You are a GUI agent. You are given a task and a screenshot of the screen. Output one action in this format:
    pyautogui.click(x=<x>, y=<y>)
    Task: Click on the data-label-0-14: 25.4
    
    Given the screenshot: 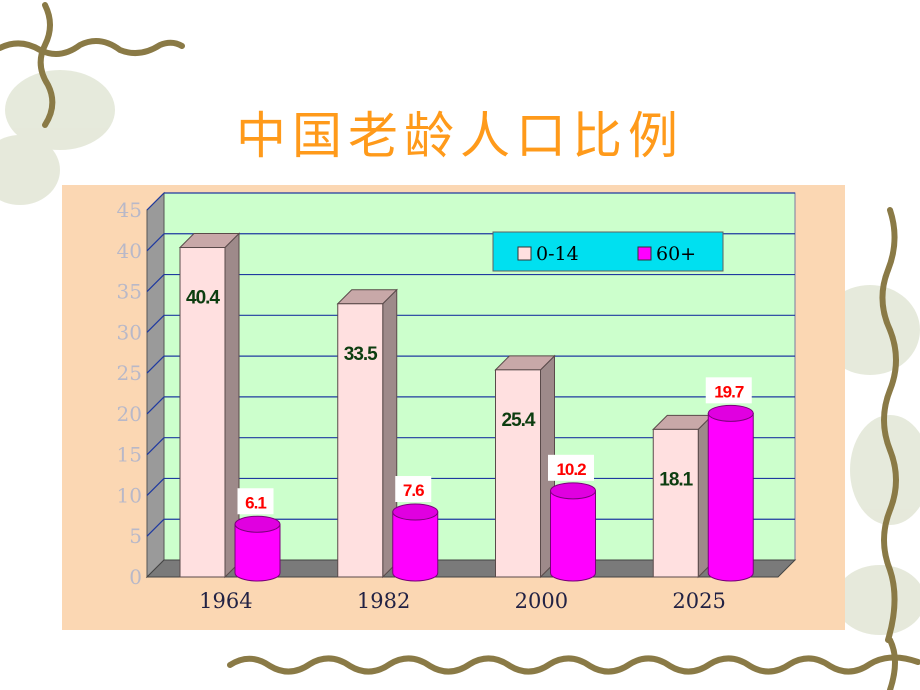 What is the action you would take?
    pyautogui.click(x=519, y=420)
    